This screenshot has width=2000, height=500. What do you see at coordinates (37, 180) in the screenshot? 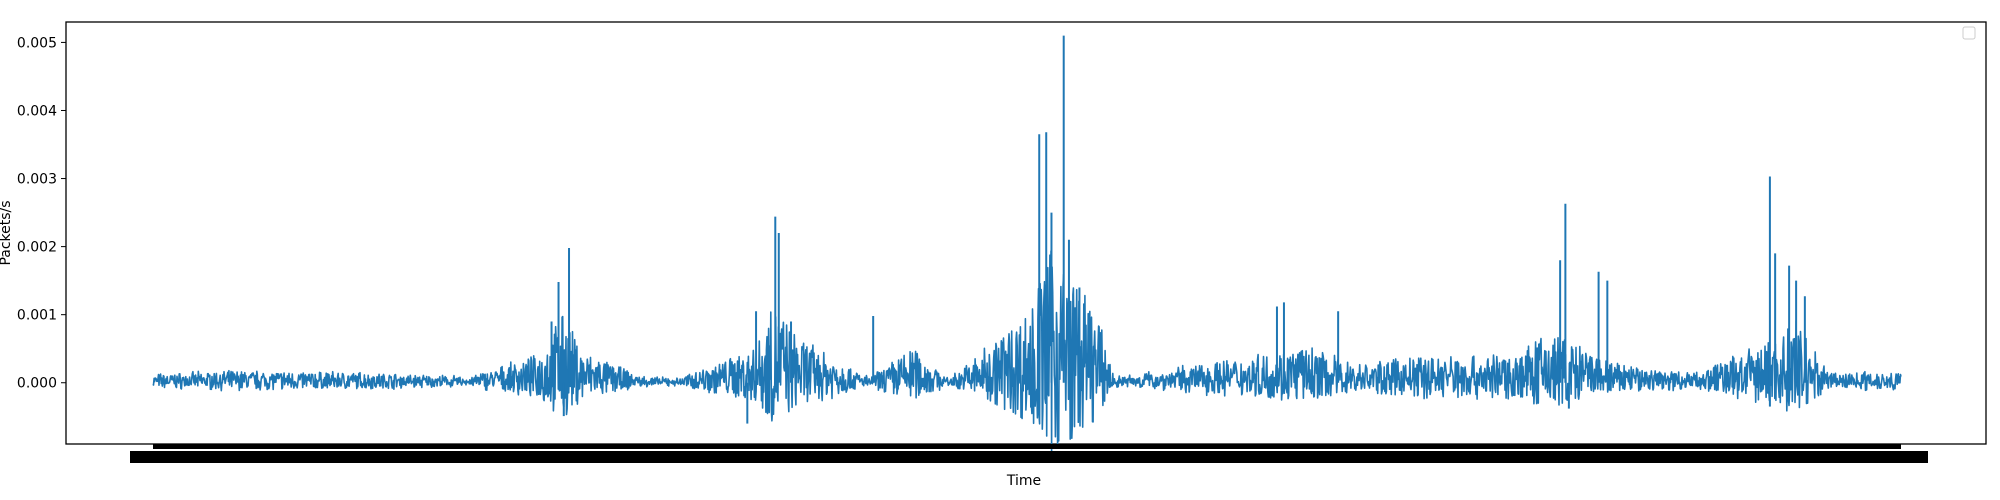
I see `y-tick-label: 0.003` at bounding box center [37, 180].